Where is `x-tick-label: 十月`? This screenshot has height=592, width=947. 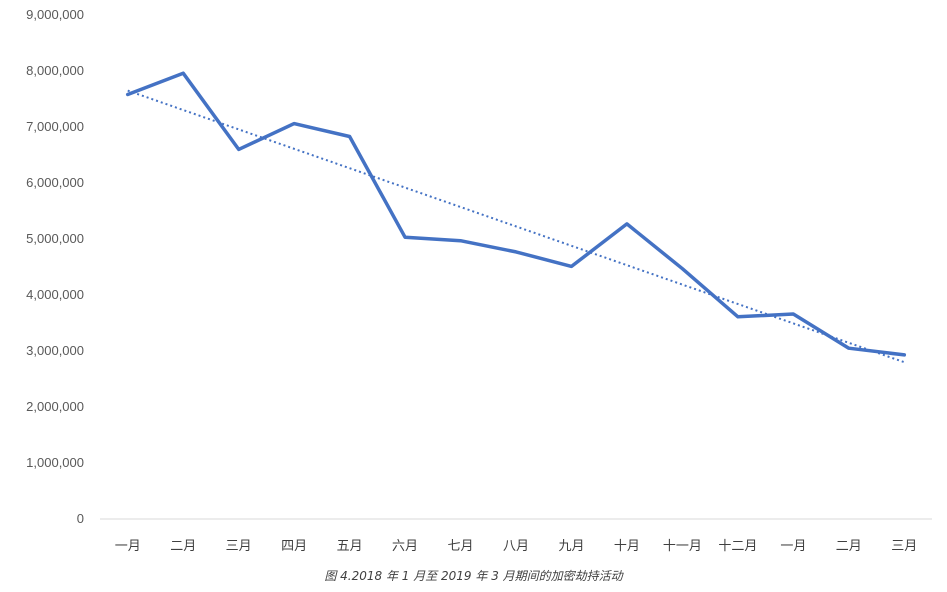
x-tick-label: 十月 is located at coordinates (627, 546).